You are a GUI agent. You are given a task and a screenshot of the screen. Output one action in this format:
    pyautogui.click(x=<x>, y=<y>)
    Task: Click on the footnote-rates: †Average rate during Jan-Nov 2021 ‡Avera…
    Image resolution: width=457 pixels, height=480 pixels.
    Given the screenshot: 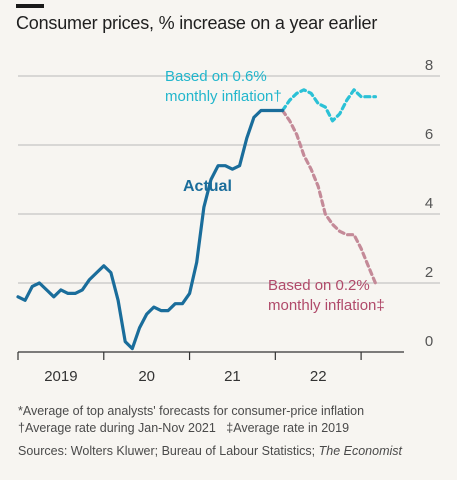 What is the action you would take?
    pyautogui.click(x=235, y=428)
    